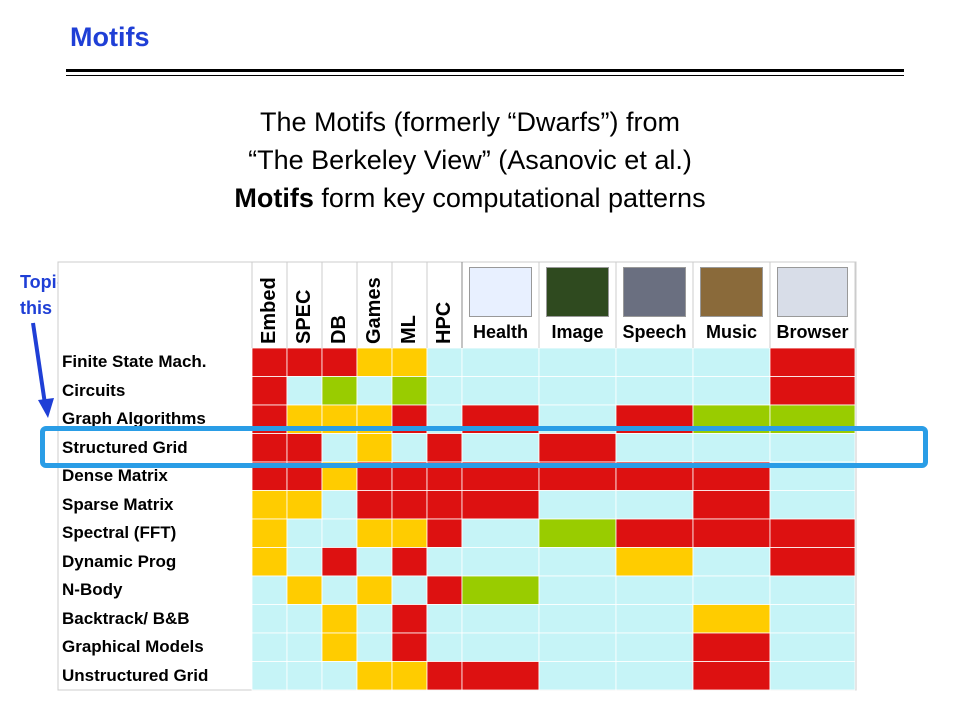 The height and width of the screenshot is (720, 960). I want to click on browser-screenshot-icon, so click(812, 292).